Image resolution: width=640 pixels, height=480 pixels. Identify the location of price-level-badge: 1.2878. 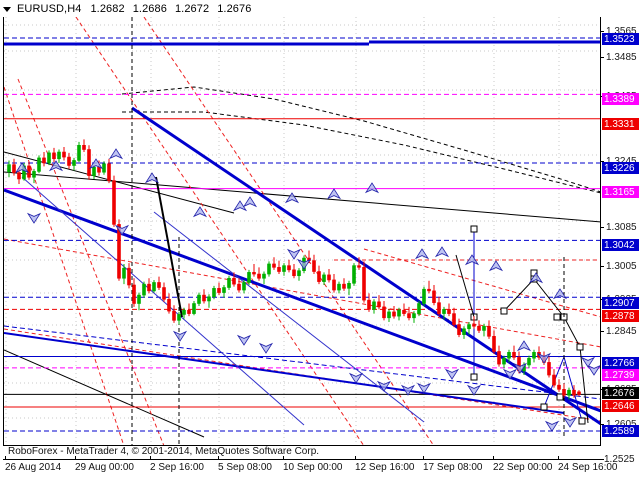
(620, 316).